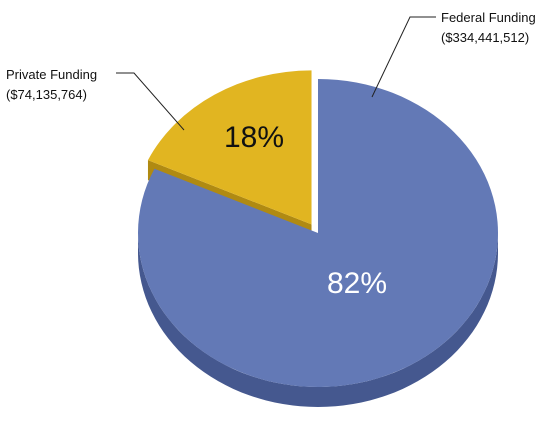  I want to click on federal-funding-amount: ($334,441,512), so click(485, 37).